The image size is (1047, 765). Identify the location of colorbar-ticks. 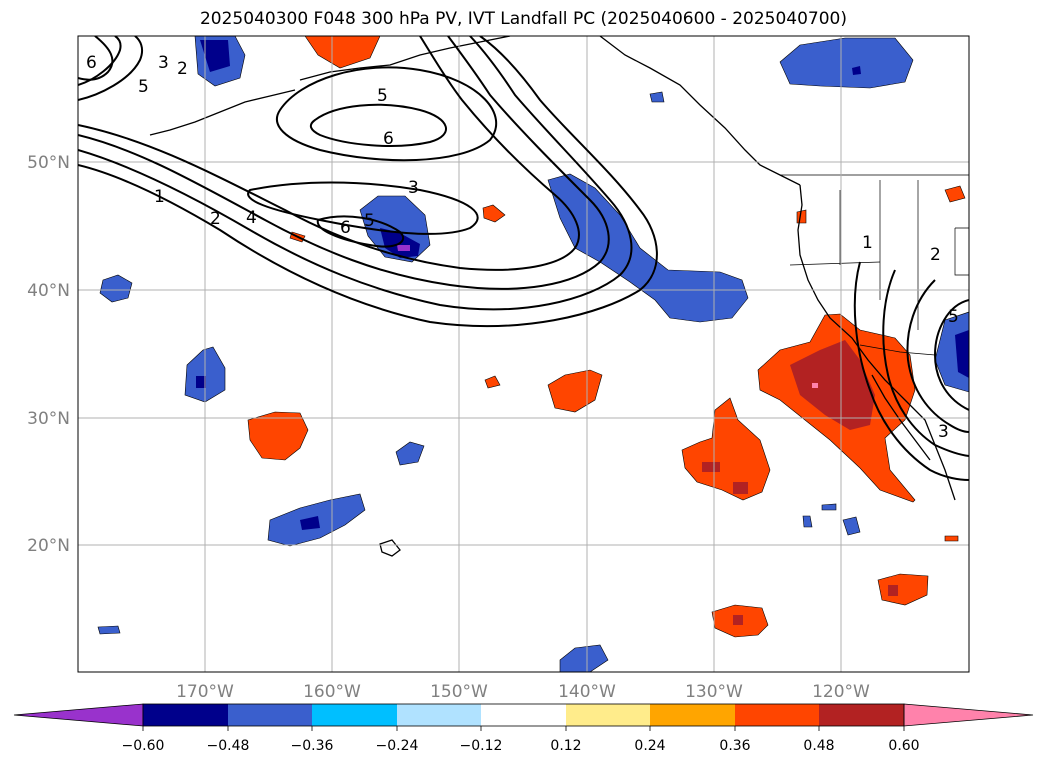
(523, 728).